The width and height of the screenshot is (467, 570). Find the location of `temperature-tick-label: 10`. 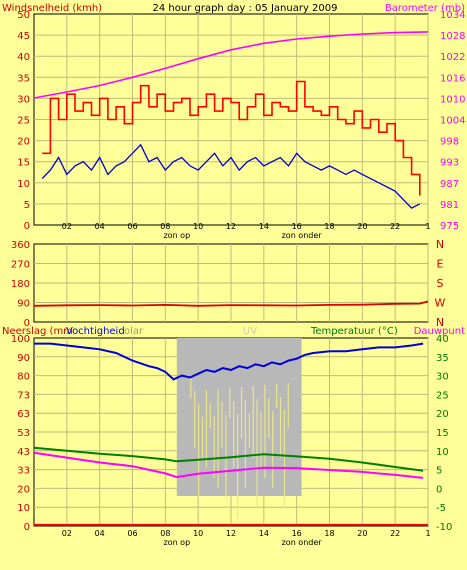

temperature-tick-label: 10 is located at coordinates (442, 452).